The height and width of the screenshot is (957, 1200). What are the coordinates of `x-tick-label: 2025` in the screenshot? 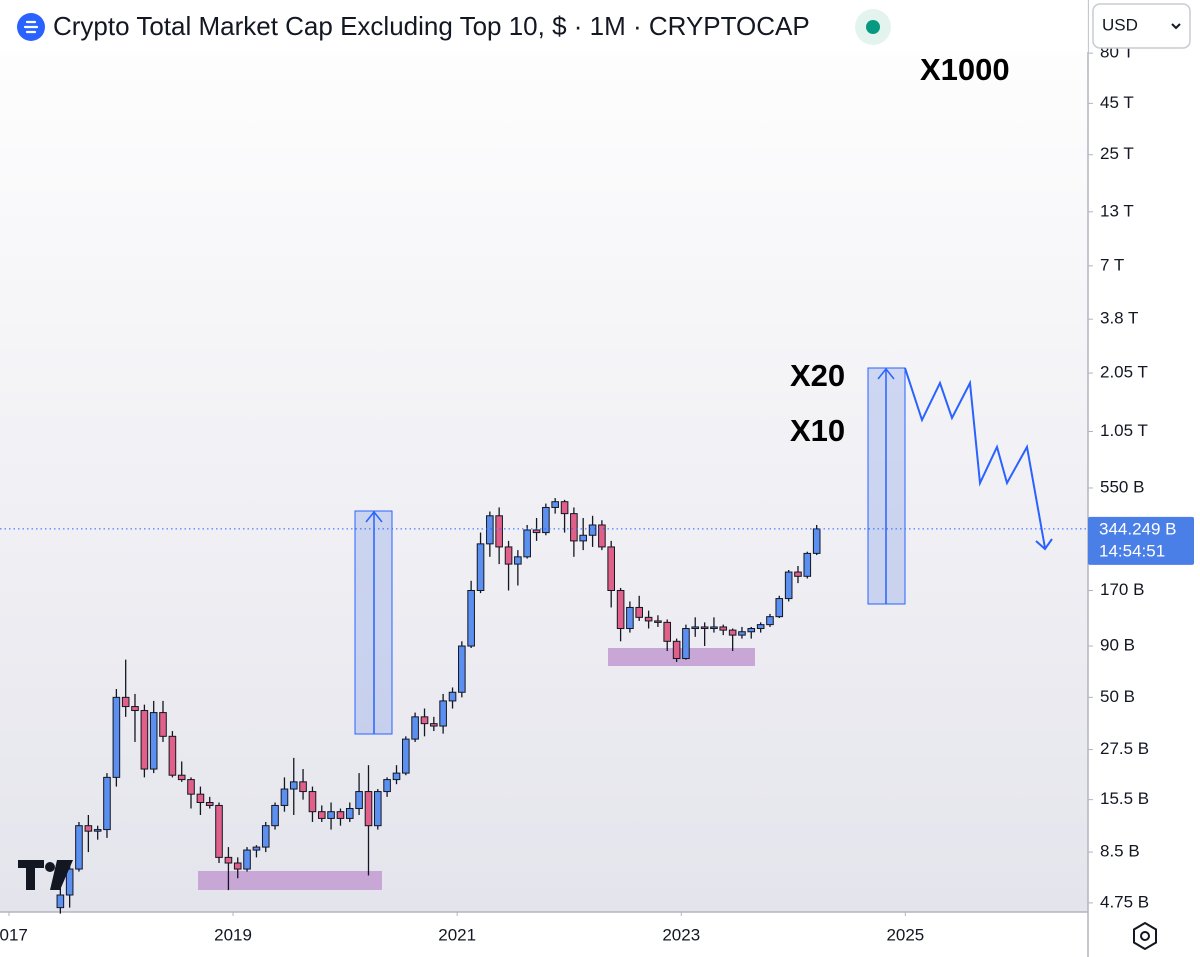 It's located at (905, 934).